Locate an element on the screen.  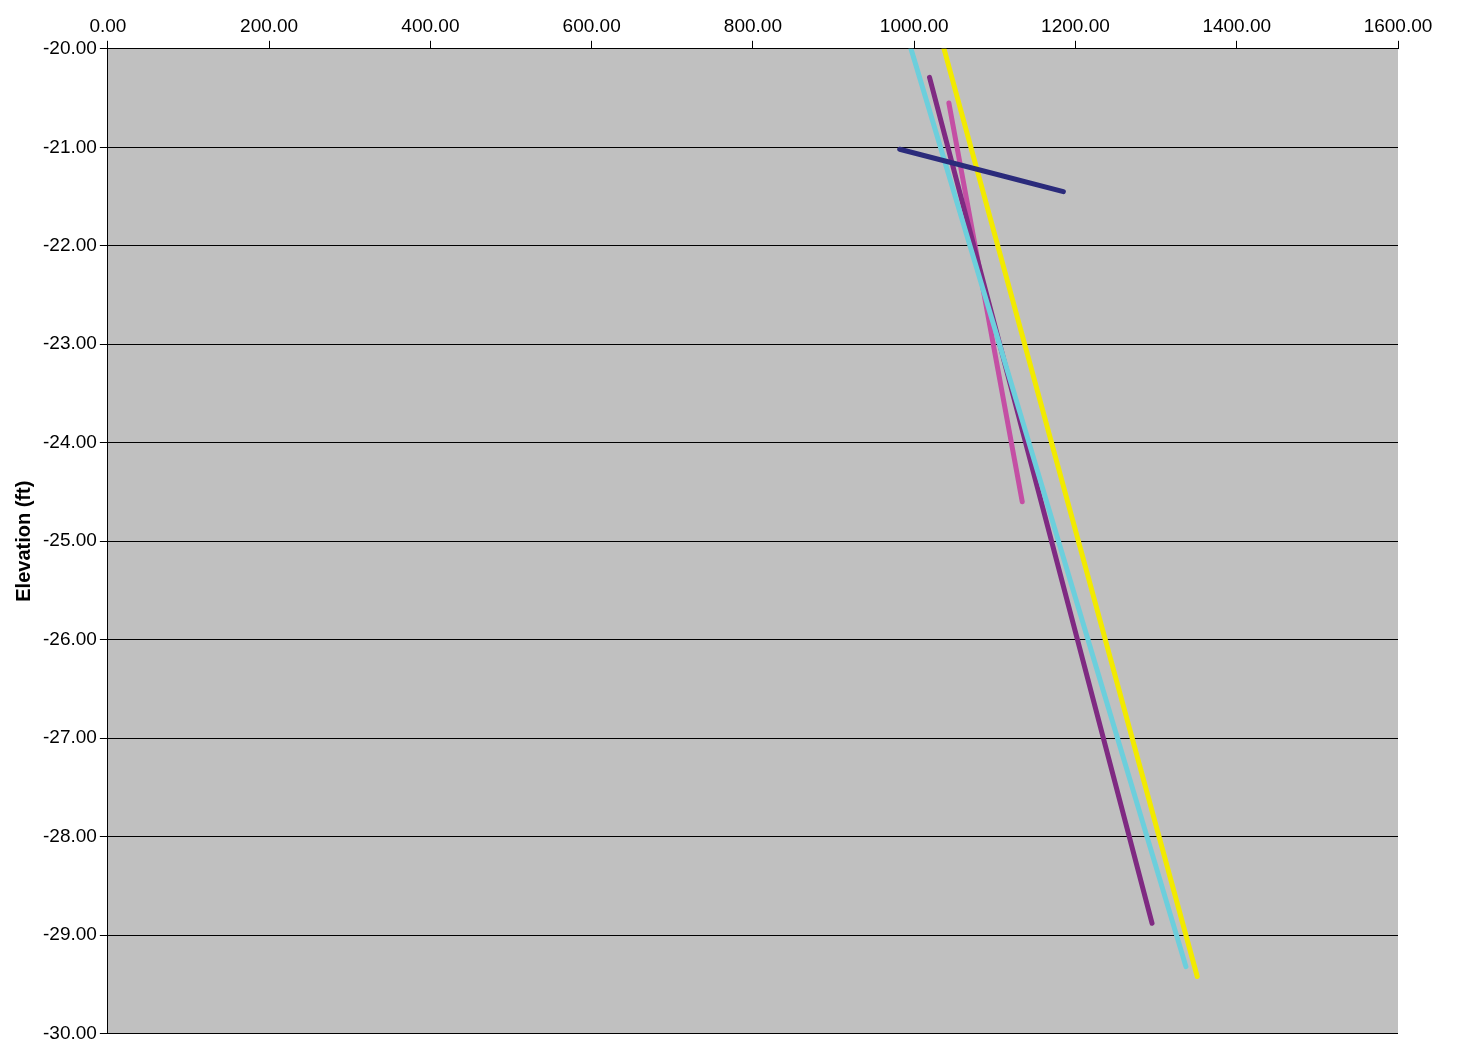
x-tick-label: 0.00 is located at coordinates (108, 25).